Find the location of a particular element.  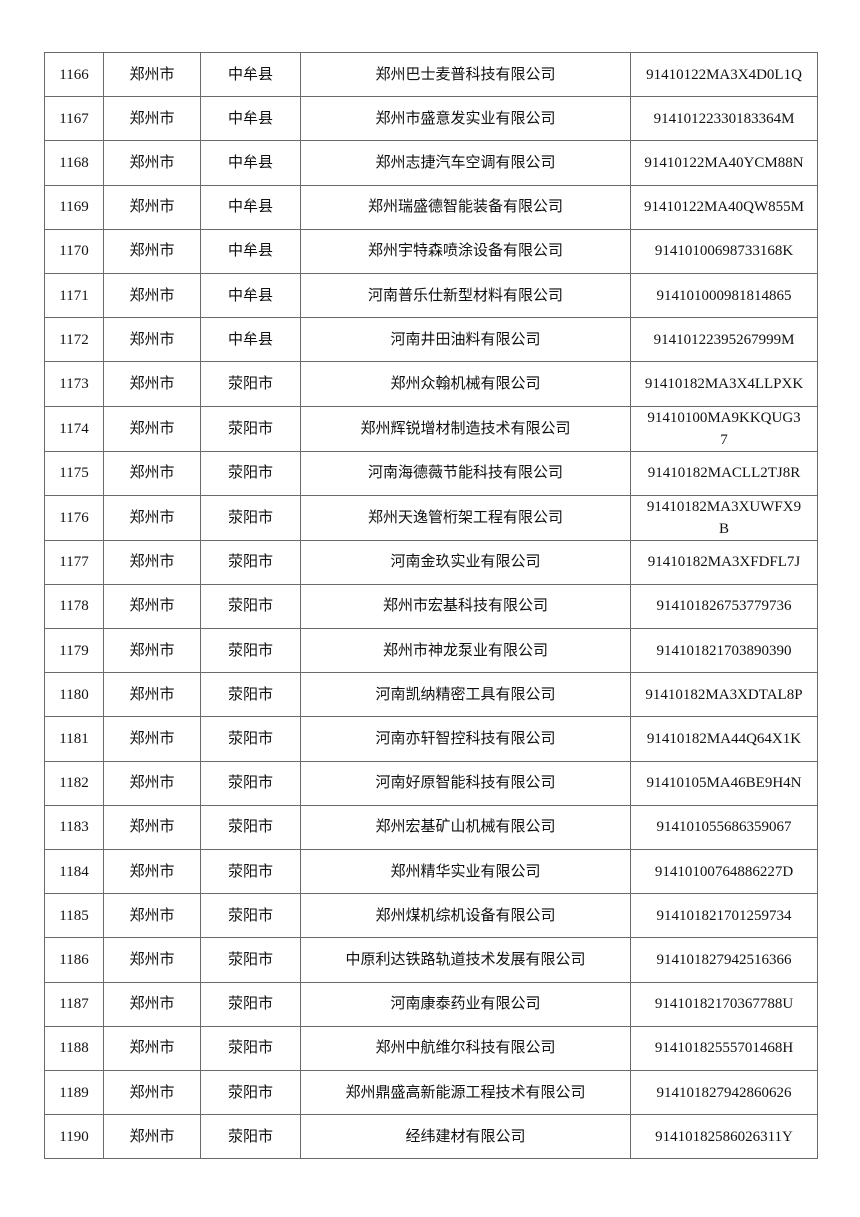

table-row: 1179 郑州市 荥阳市 郑州市神龙泵业有限公司 914101821703890390 is located at coordinates (431, 651).